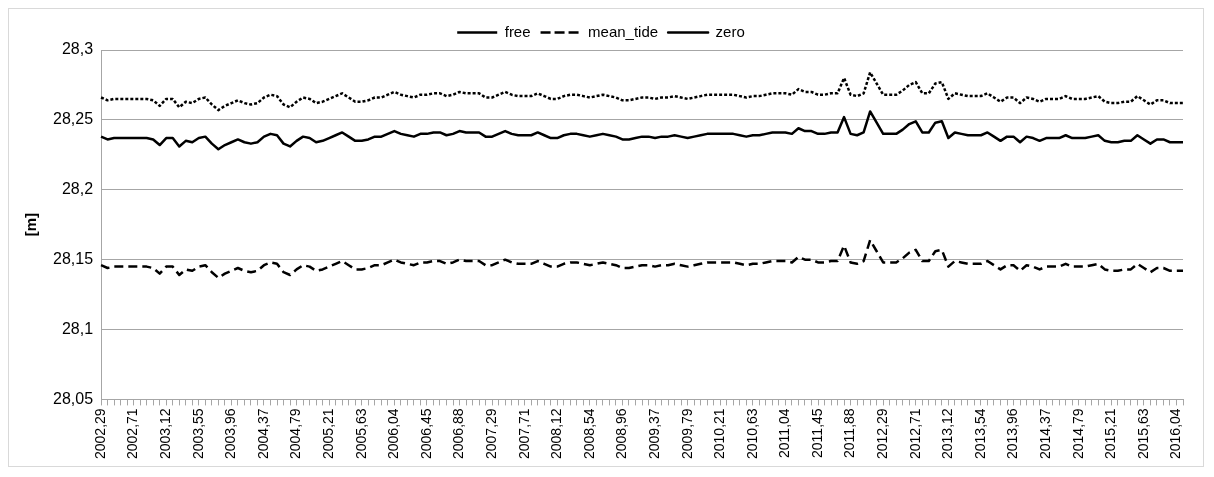 The image size is (1214, 477). What do you see at coordinates (784, 433) in the screenshot?
I see `x-tick-label: 2011,04` at bounding box center [784, 433].